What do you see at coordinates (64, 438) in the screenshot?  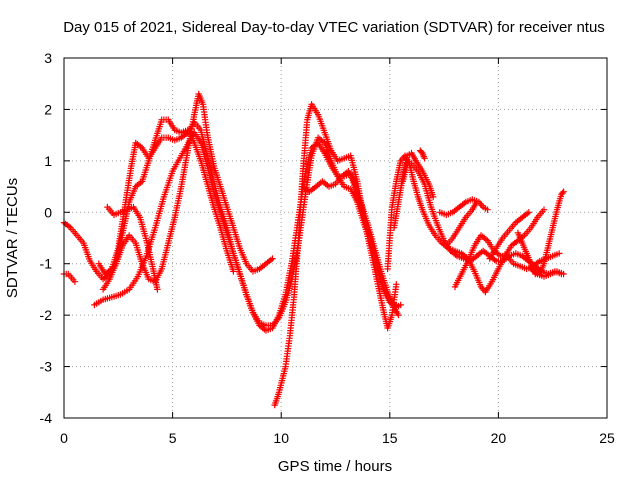 I see `x-tick-label: 0` at bounding box center [64, 438].